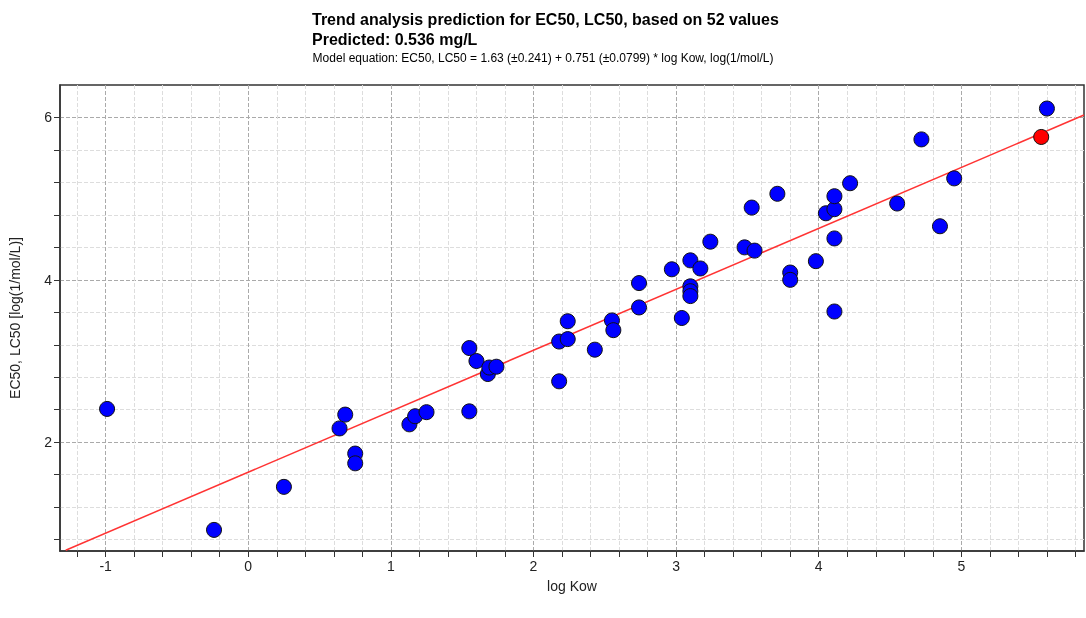 The image size is (1086, 618). Describe the element at coordinates (248, 566) in the screenshot. I see `x-tick-label: 0` at that location.